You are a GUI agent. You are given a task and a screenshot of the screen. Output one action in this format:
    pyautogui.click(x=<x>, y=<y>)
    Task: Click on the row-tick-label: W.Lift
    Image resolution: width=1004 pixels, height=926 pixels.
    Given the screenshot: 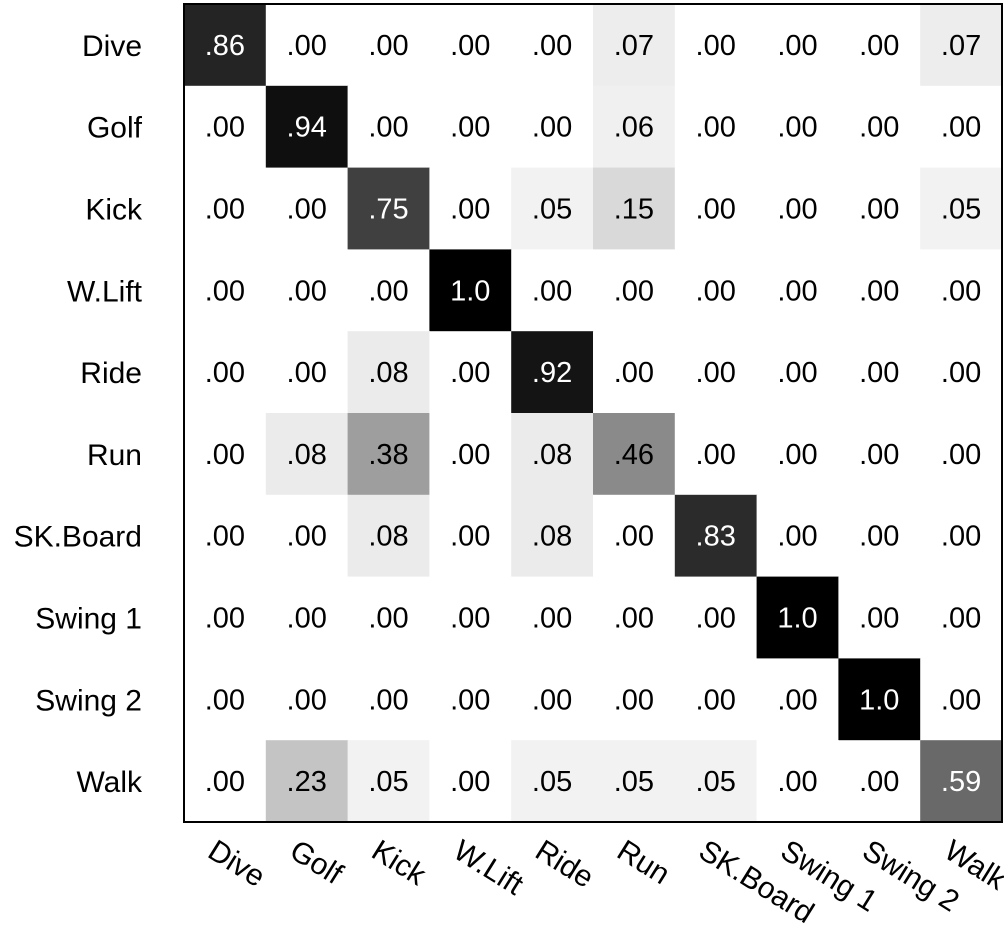 What is the action you would take?
    pyautogui.click(x=105, y=291)
    